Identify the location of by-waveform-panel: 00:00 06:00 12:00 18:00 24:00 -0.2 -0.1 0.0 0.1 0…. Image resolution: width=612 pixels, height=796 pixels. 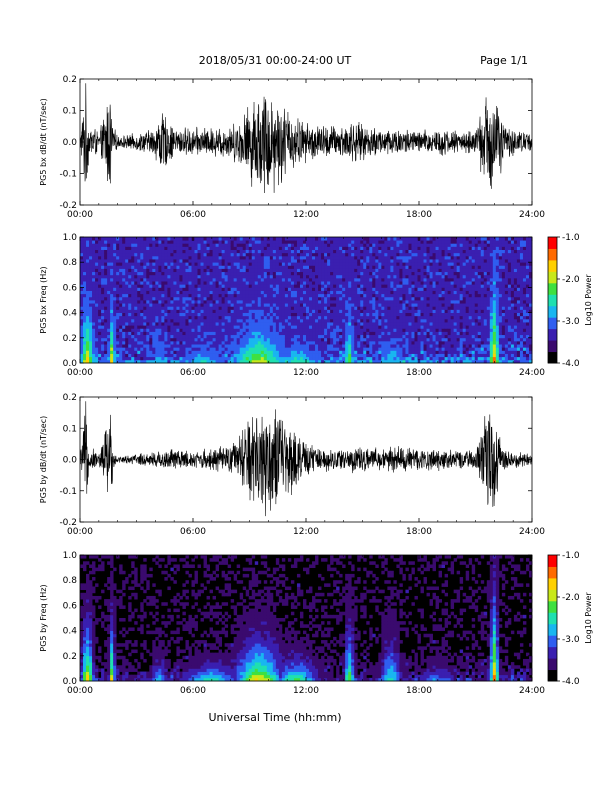
(292, 465).